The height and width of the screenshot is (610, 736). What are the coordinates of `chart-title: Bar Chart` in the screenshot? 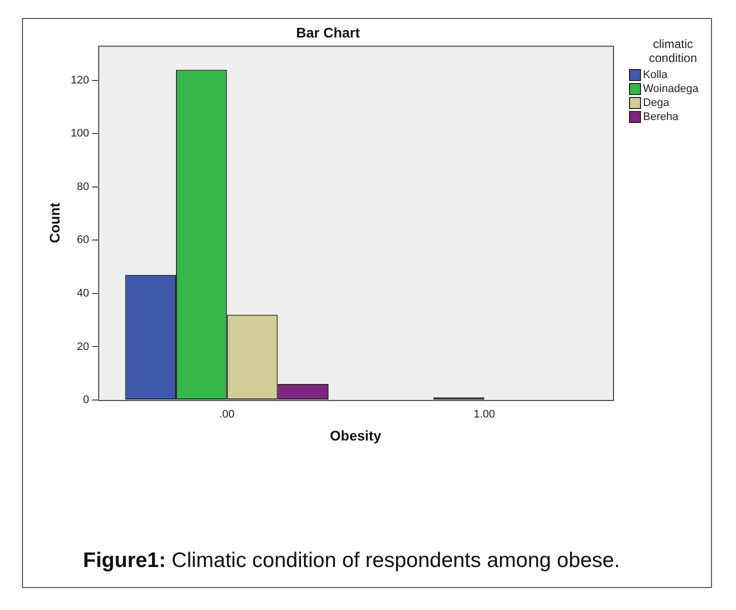 It's located at (328, 32).